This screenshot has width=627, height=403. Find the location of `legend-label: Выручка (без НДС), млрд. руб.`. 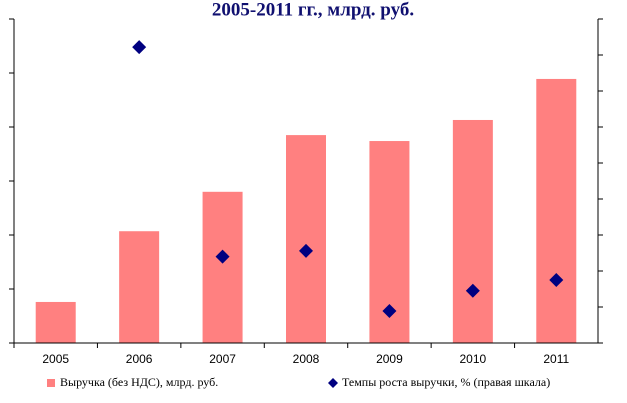

legend-label: Выручка (без НДС), млрд. руб. is located at coordinates (139, 382).